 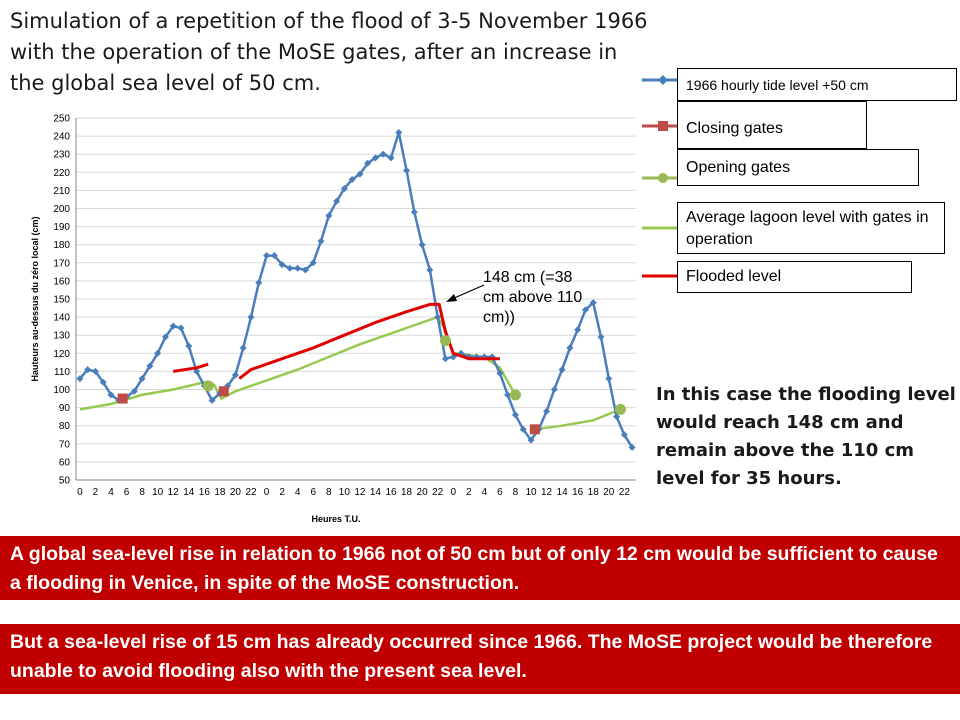 I want to click on flooded-level-line, so click(x=369, y=341).